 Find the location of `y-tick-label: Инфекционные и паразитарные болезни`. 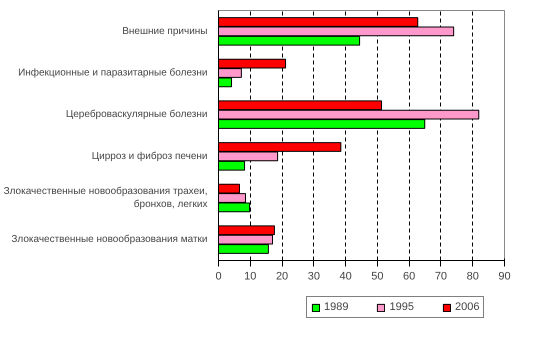

y-tick-label: Инфекционные и паразитарные болезни is located at coordinates (113, 73).